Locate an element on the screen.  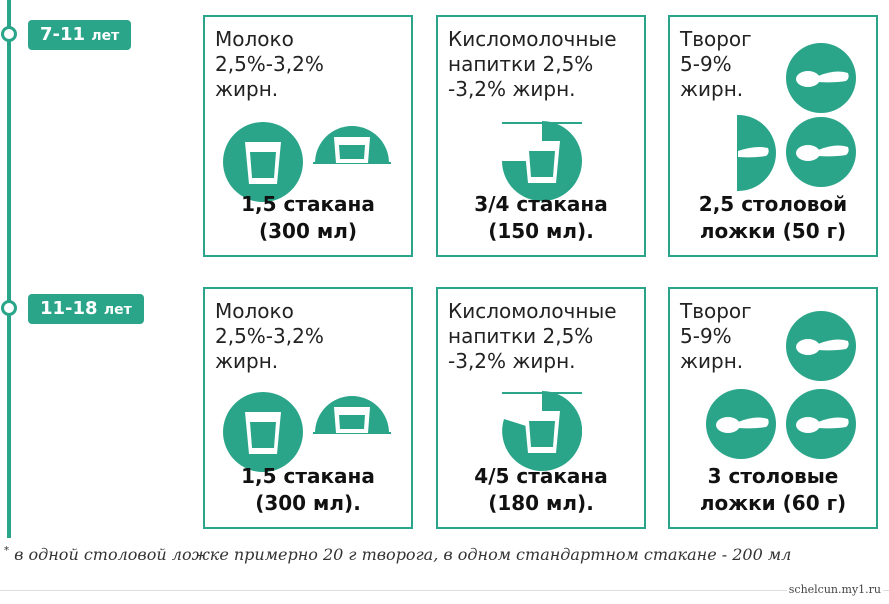
footnote-mark: * is located at coordinates (6, 551).